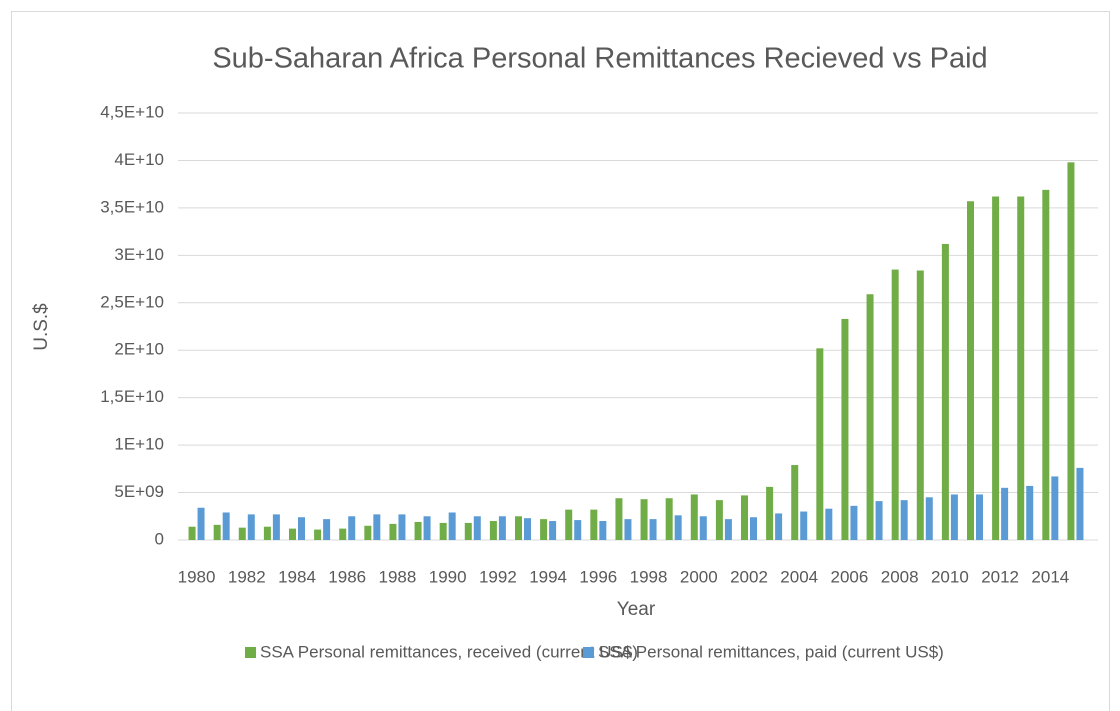 Image resolution: width=1120 pixels, height=711 pixels. Describe the element at coordinates (41, 327) in the screenshot. I see `y-axis-label: U.S.$` at that location.